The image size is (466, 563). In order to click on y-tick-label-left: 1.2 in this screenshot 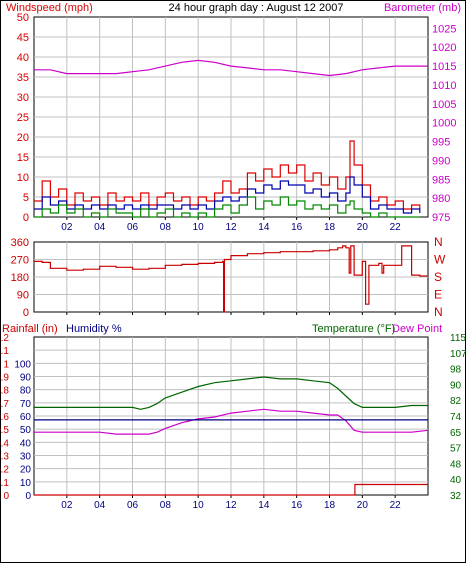, I will do `click(4, 338)`.